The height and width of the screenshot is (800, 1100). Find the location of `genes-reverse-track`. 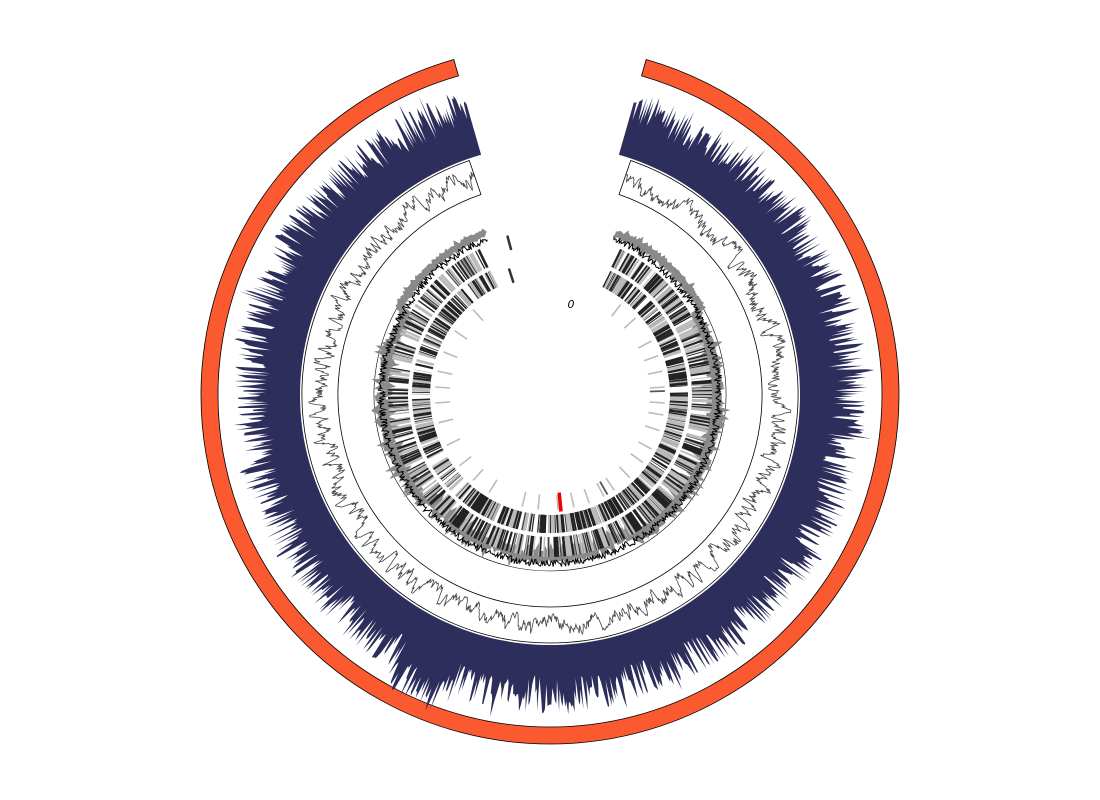

genes-reverse-track is located at coordinates (550, 402).